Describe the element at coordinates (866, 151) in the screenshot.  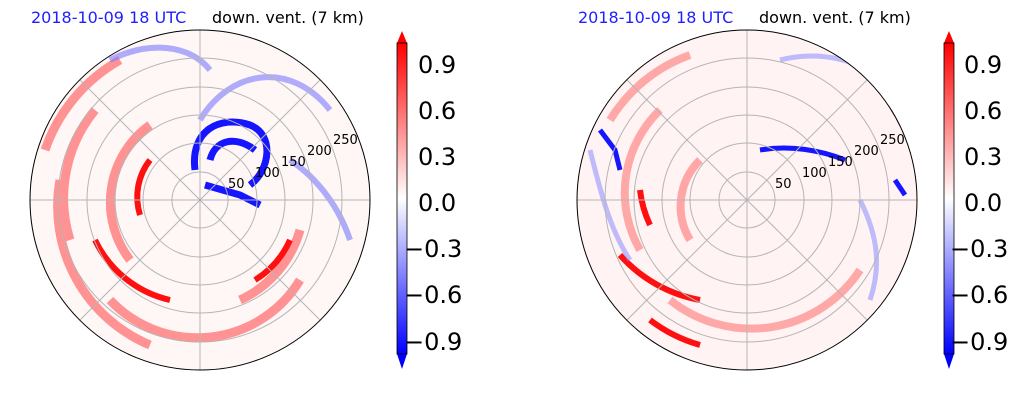
I see `right-rlabel-200: 200` at that location.